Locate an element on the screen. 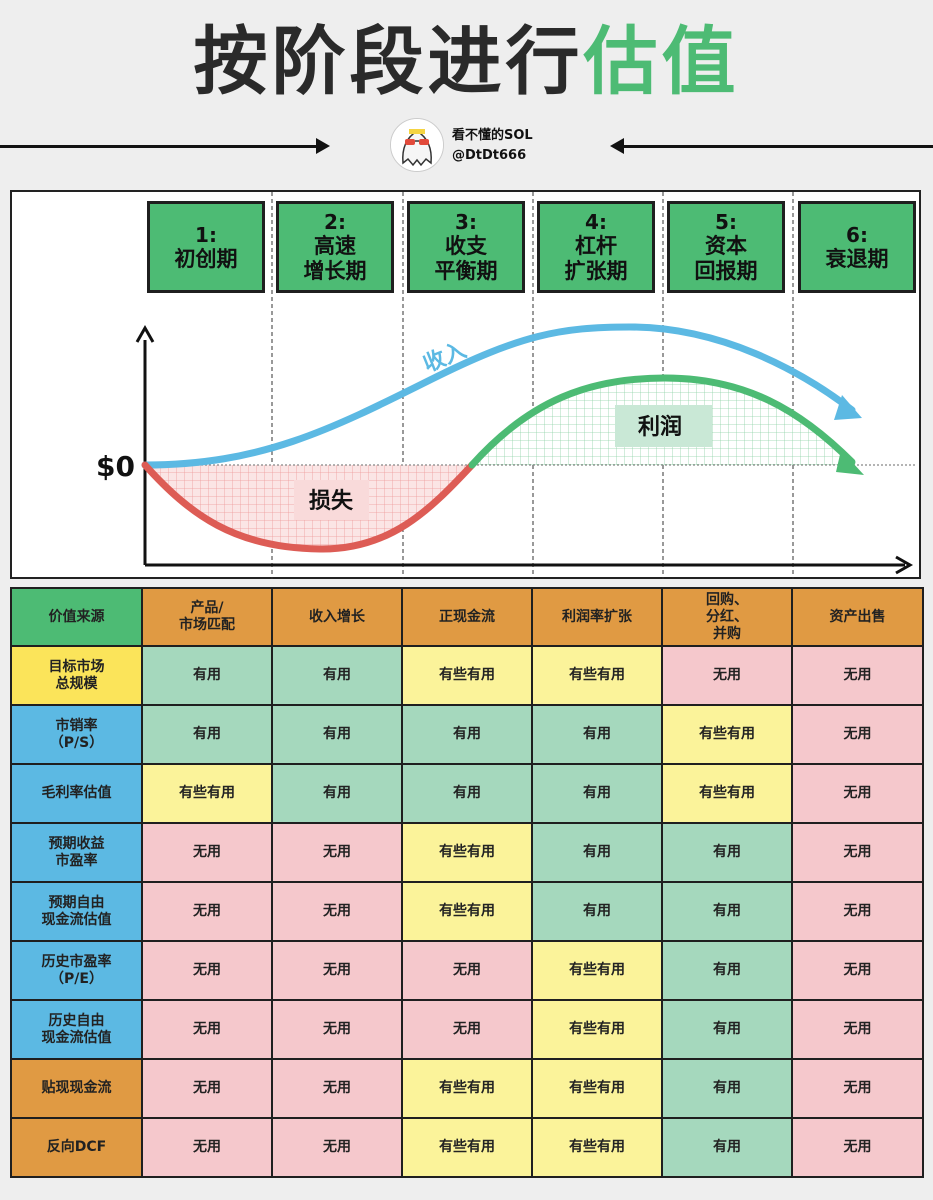  table-row: 市销率 （P/S） 有用 有用 有用 有用 有些有用 无用 is located at coordinates (467, 734).